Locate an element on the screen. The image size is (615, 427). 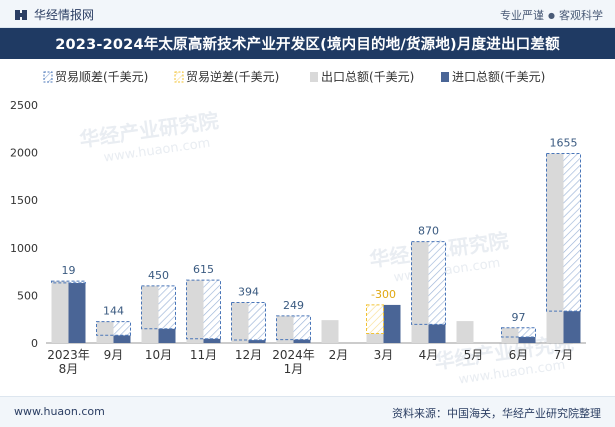
legend-label-deficit: 贸易逆差(千美元) is located at coordinates (232, 76).